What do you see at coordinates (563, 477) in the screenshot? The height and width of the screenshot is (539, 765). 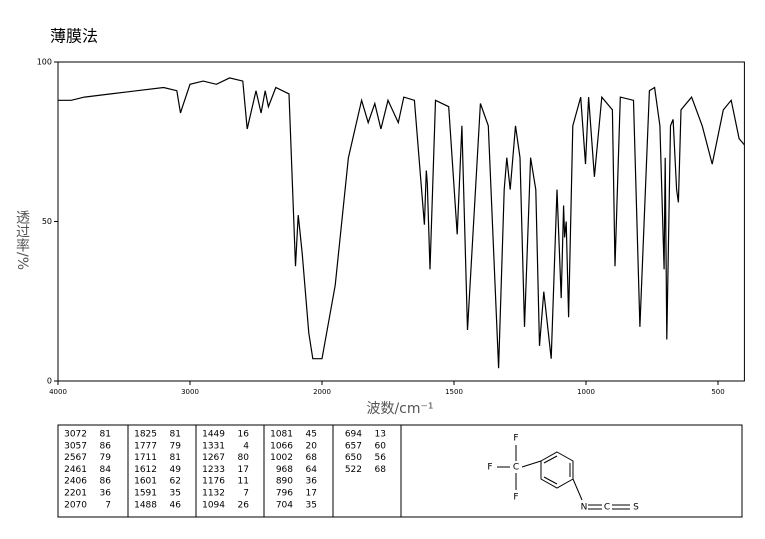 I see `structure-bonds` at bounding box center [563, 477].